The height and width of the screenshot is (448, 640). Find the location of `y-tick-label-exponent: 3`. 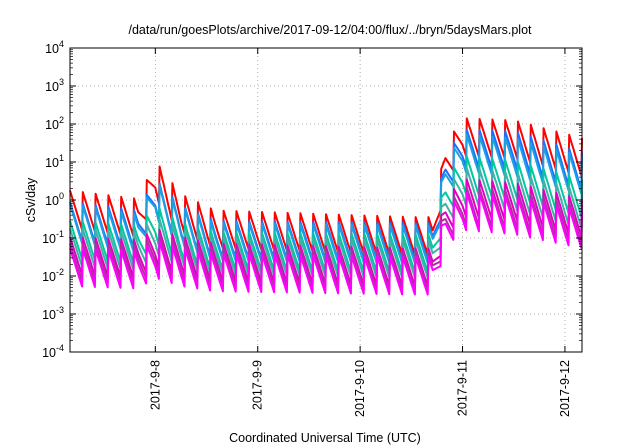

y-tick-label-exponent: 3 is located at coordinates (61, 82).